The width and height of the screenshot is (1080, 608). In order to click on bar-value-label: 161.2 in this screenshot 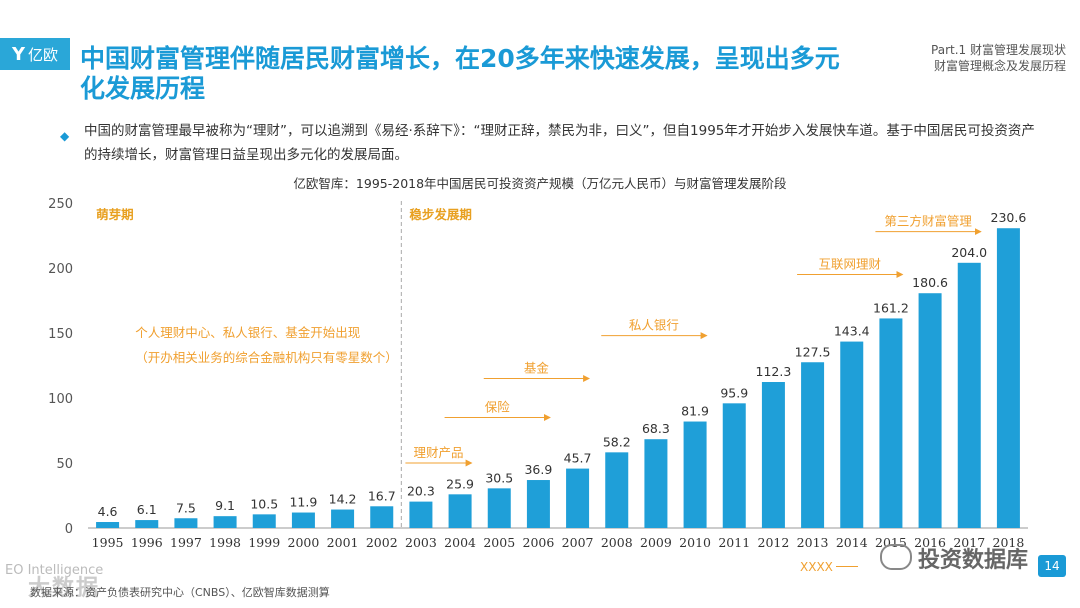, I will do `click(891, 307)`.